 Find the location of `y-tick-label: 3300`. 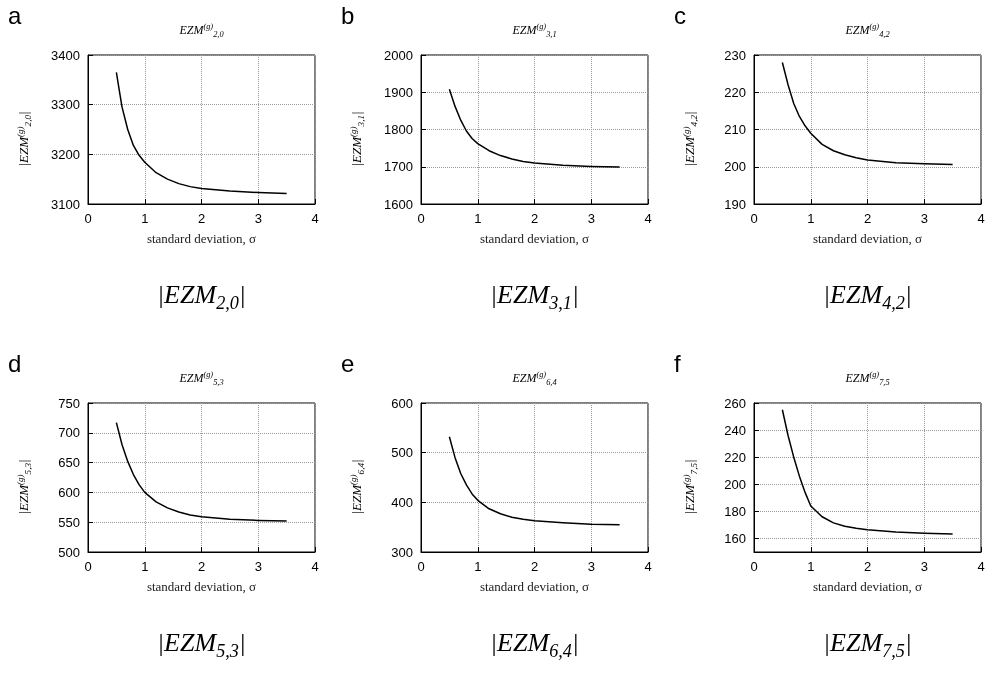

y-tick-label: 3300 is located at coordinates (65, 105).